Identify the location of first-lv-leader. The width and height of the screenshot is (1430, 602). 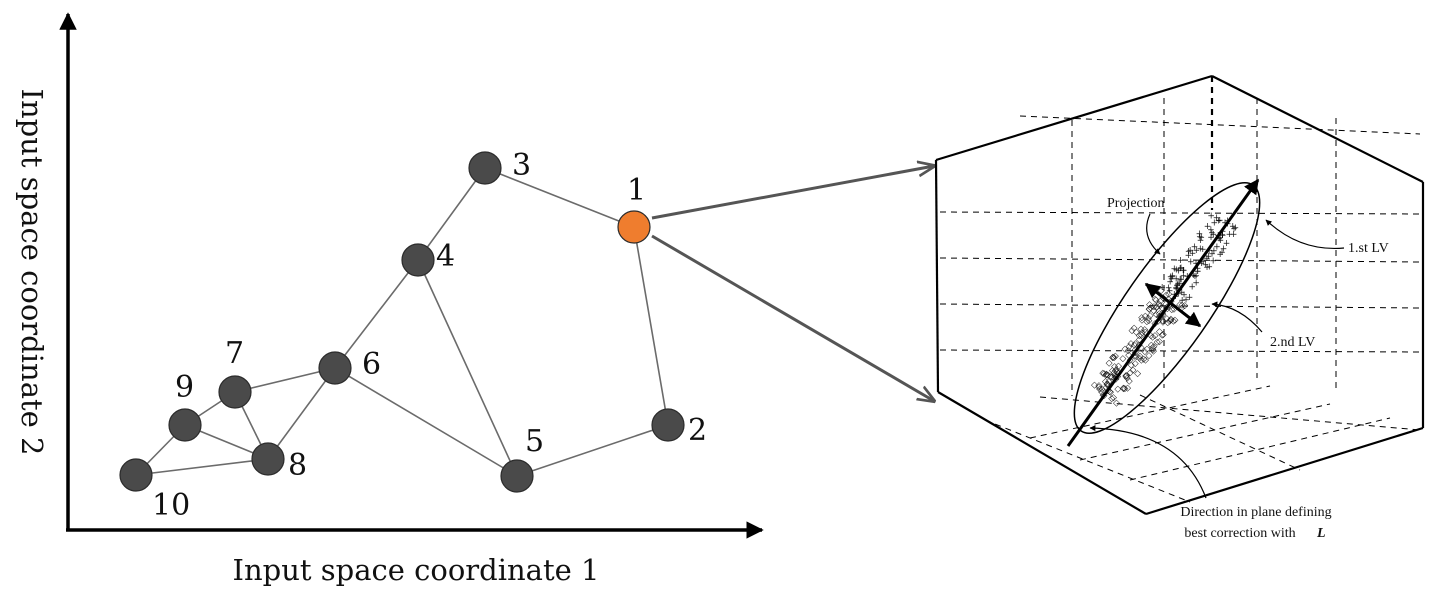
(1305, 234).